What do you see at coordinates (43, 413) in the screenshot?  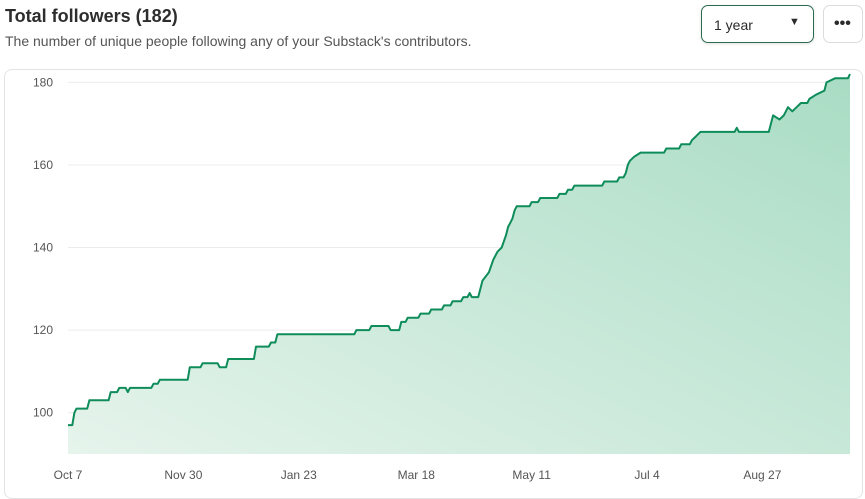 I see `y-tick-label: 100` at bounding box center [43, 413].